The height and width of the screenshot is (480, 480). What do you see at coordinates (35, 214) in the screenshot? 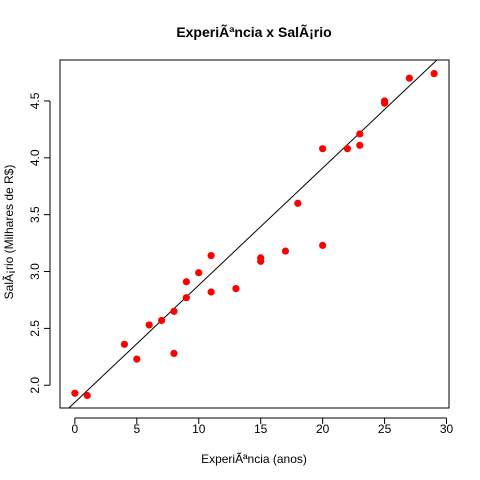
I see `y-tick-label: 3.5` at bounding box center [35, 214].